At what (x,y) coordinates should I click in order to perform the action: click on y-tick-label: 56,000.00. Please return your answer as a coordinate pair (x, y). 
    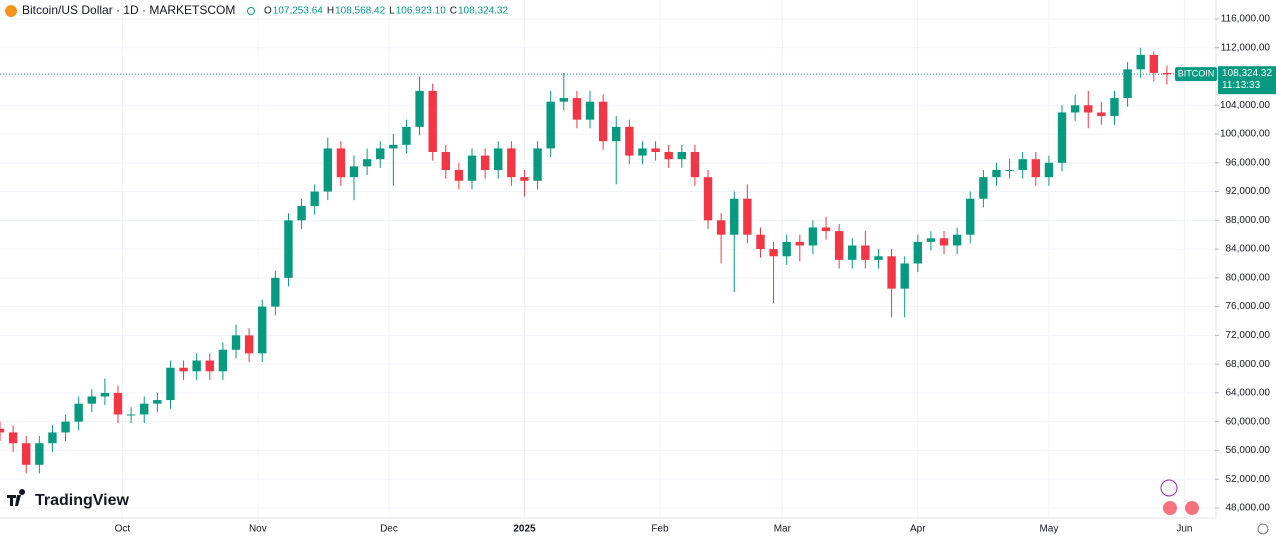
    Looking at the image, I should click on (1248, 450).